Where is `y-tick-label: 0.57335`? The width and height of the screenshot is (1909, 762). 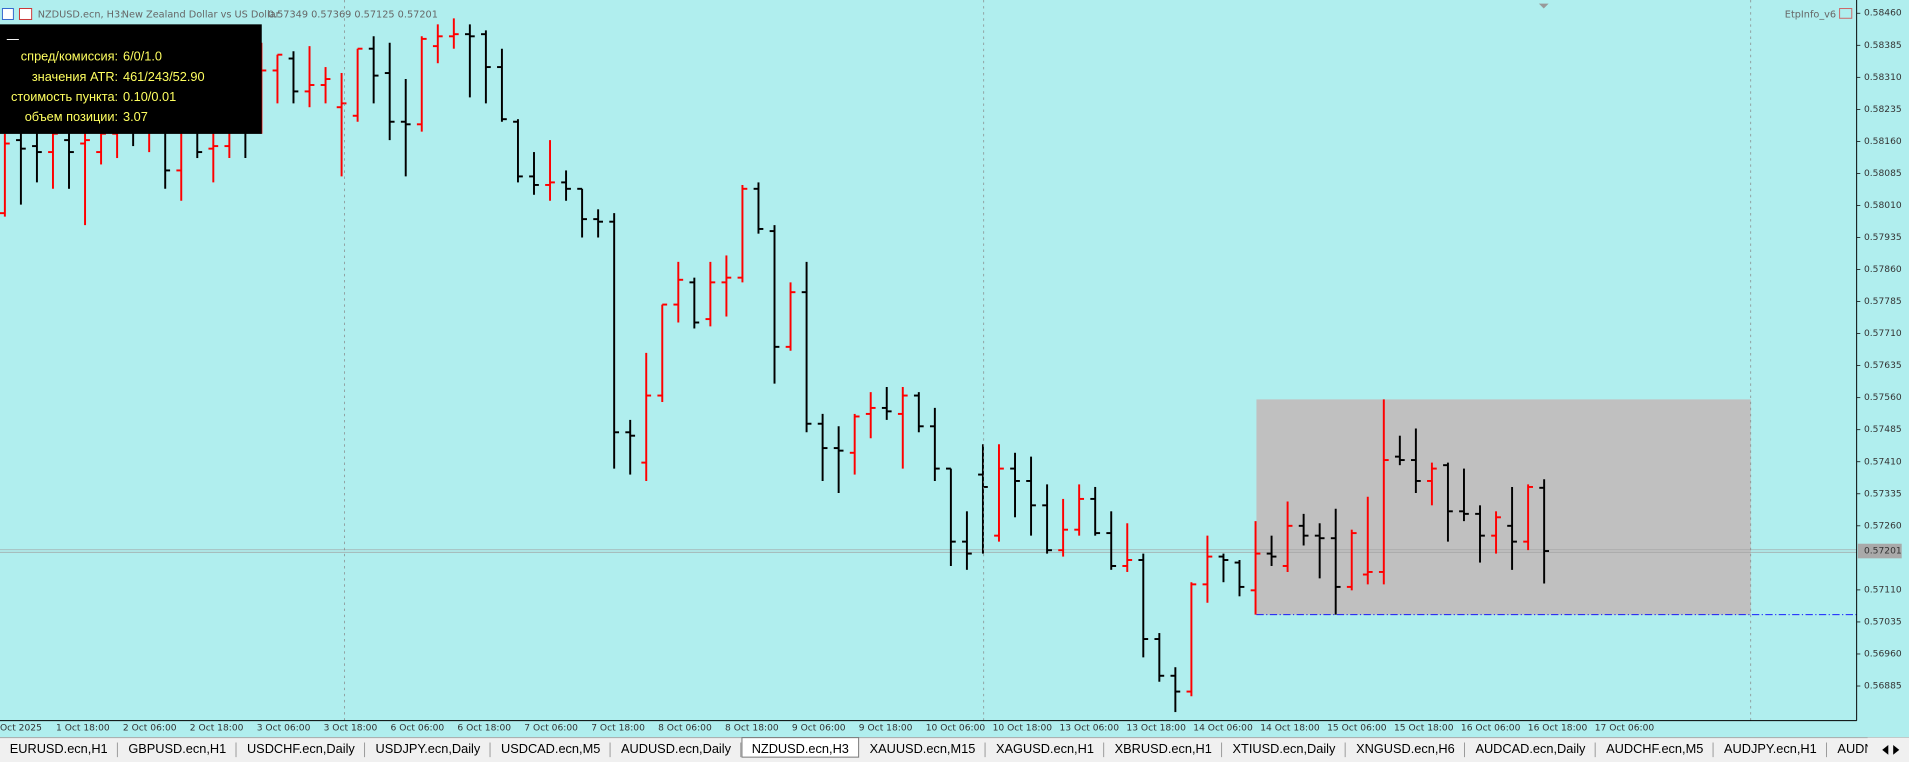
y-tick-label: 0.57335 is located at coordinates (1883, 494).